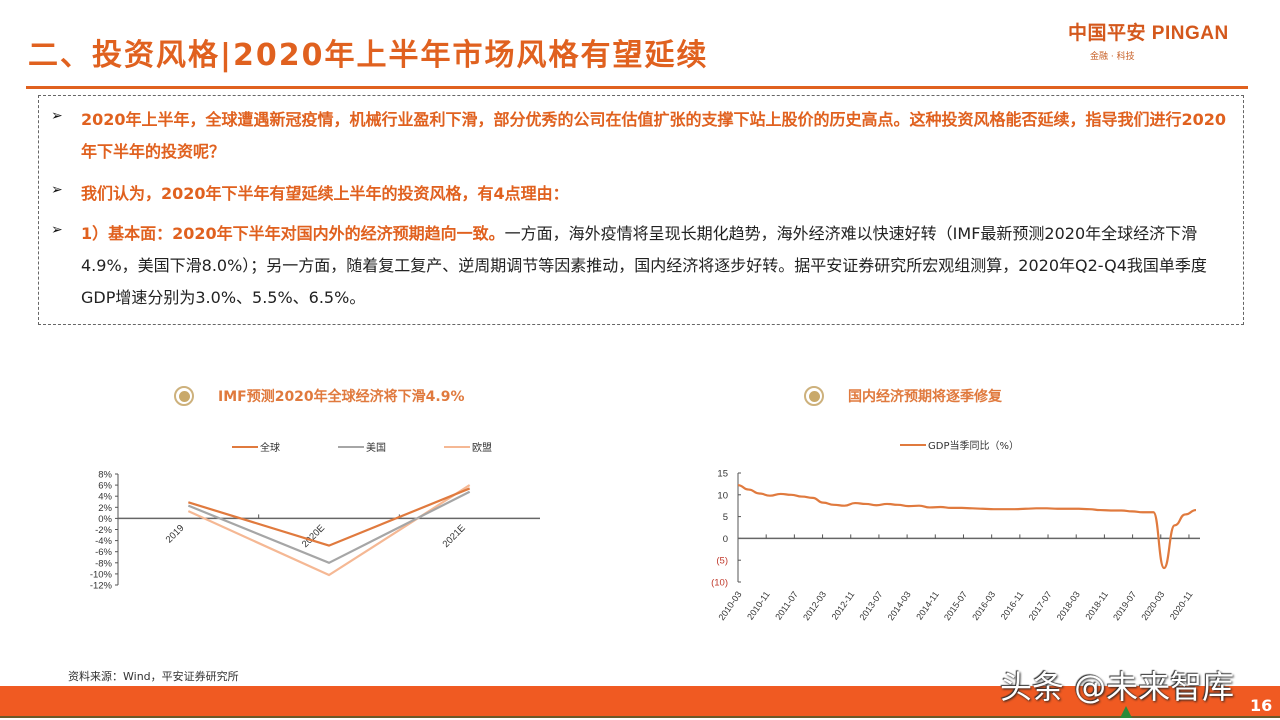 The image size is (1280, 720). Describe the element at coordinates (153, 676) in the screenshot. I see `source-note: 资料来源：Wind，平安证券研究所` at that location.